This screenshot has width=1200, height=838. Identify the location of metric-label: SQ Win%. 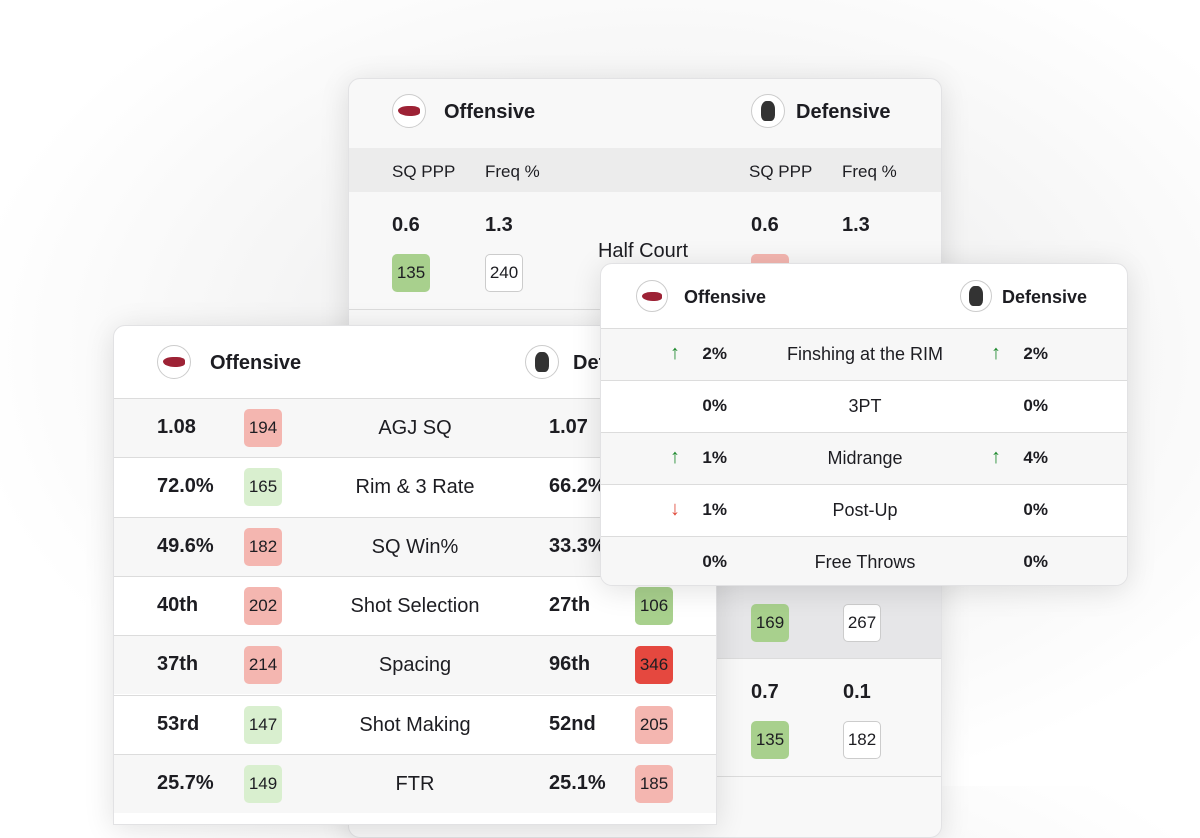
(415, 546).